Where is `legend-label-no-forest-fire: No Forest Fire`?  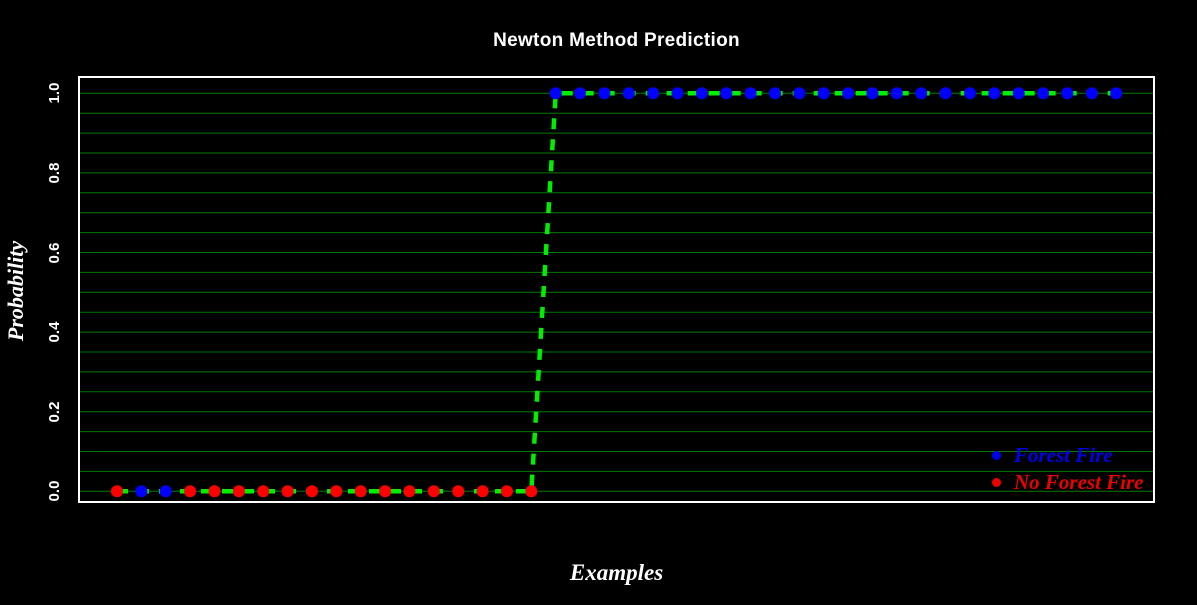
legend-label-no-forest-fire: No Forest Fire is located at coordinates (1079, 482).